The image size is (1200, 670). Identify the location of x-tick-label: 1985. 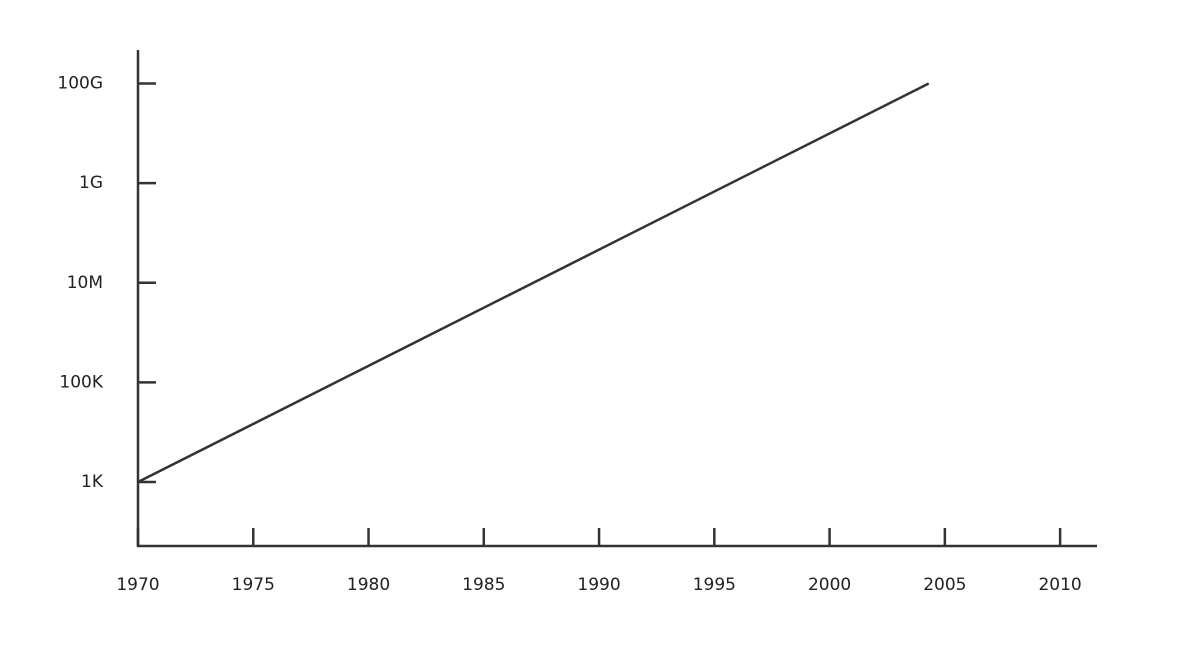
(483, 585).